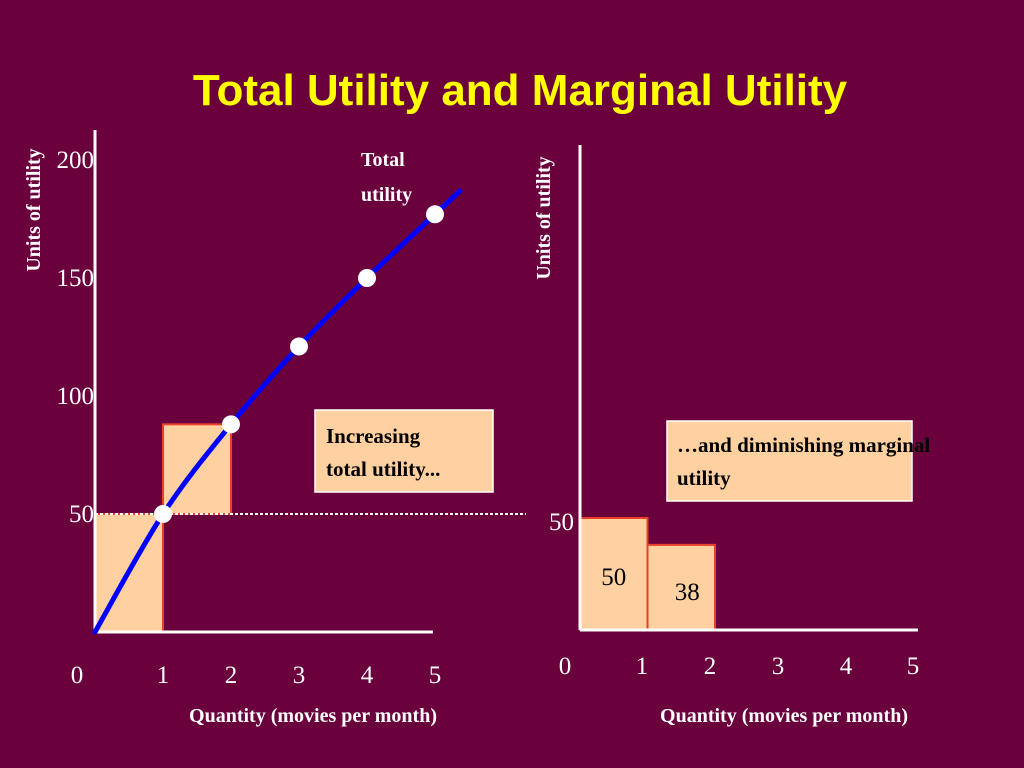 This screenshot has height=768, width=1024. What do you see at coordinates (544, 217) in the screenshot?
I see `right-y-axis-label: Units of utility` at bounding box center [544, 217].